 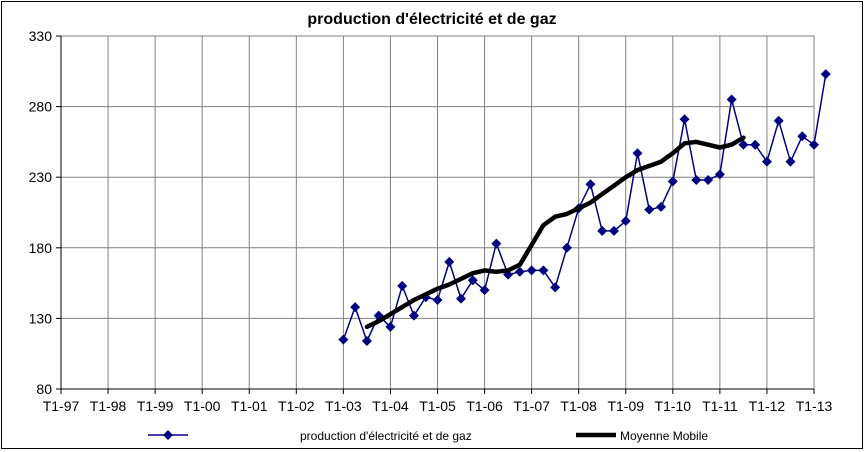 I want to click on y-tick-label: 280, so click(x=41, y=107).